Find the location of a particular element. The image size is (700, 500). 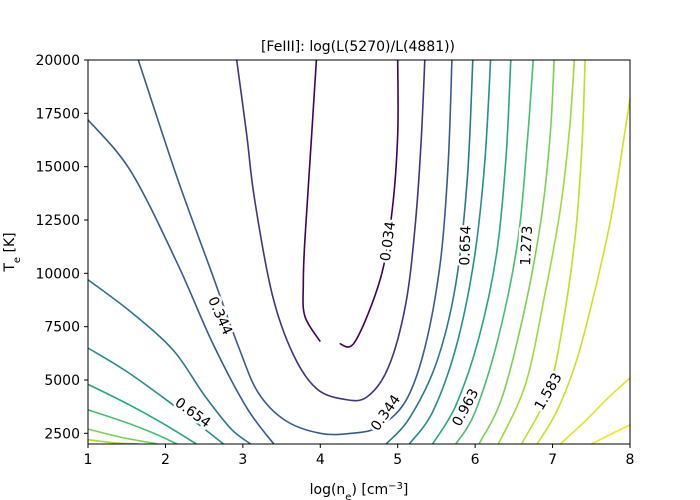

x-tick-label-4: 5 is located at coordinates (397, 460).